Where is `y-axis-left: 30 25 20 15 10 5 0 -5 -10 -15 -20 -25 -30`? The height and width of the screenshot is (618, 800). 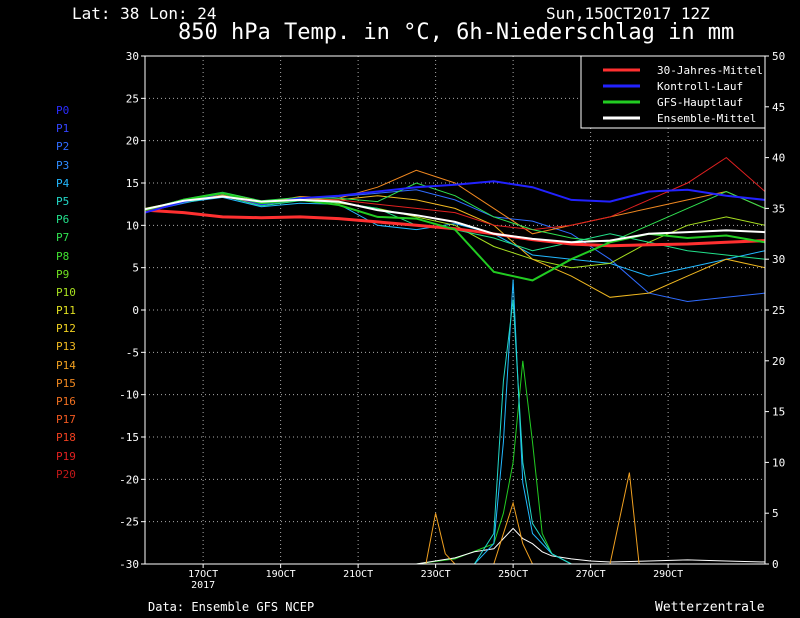
y-axis-left: 30 25 20 15 10 5 0 -5 -10 -15 -20 -25 -30 is located at coordinates (132, 310).